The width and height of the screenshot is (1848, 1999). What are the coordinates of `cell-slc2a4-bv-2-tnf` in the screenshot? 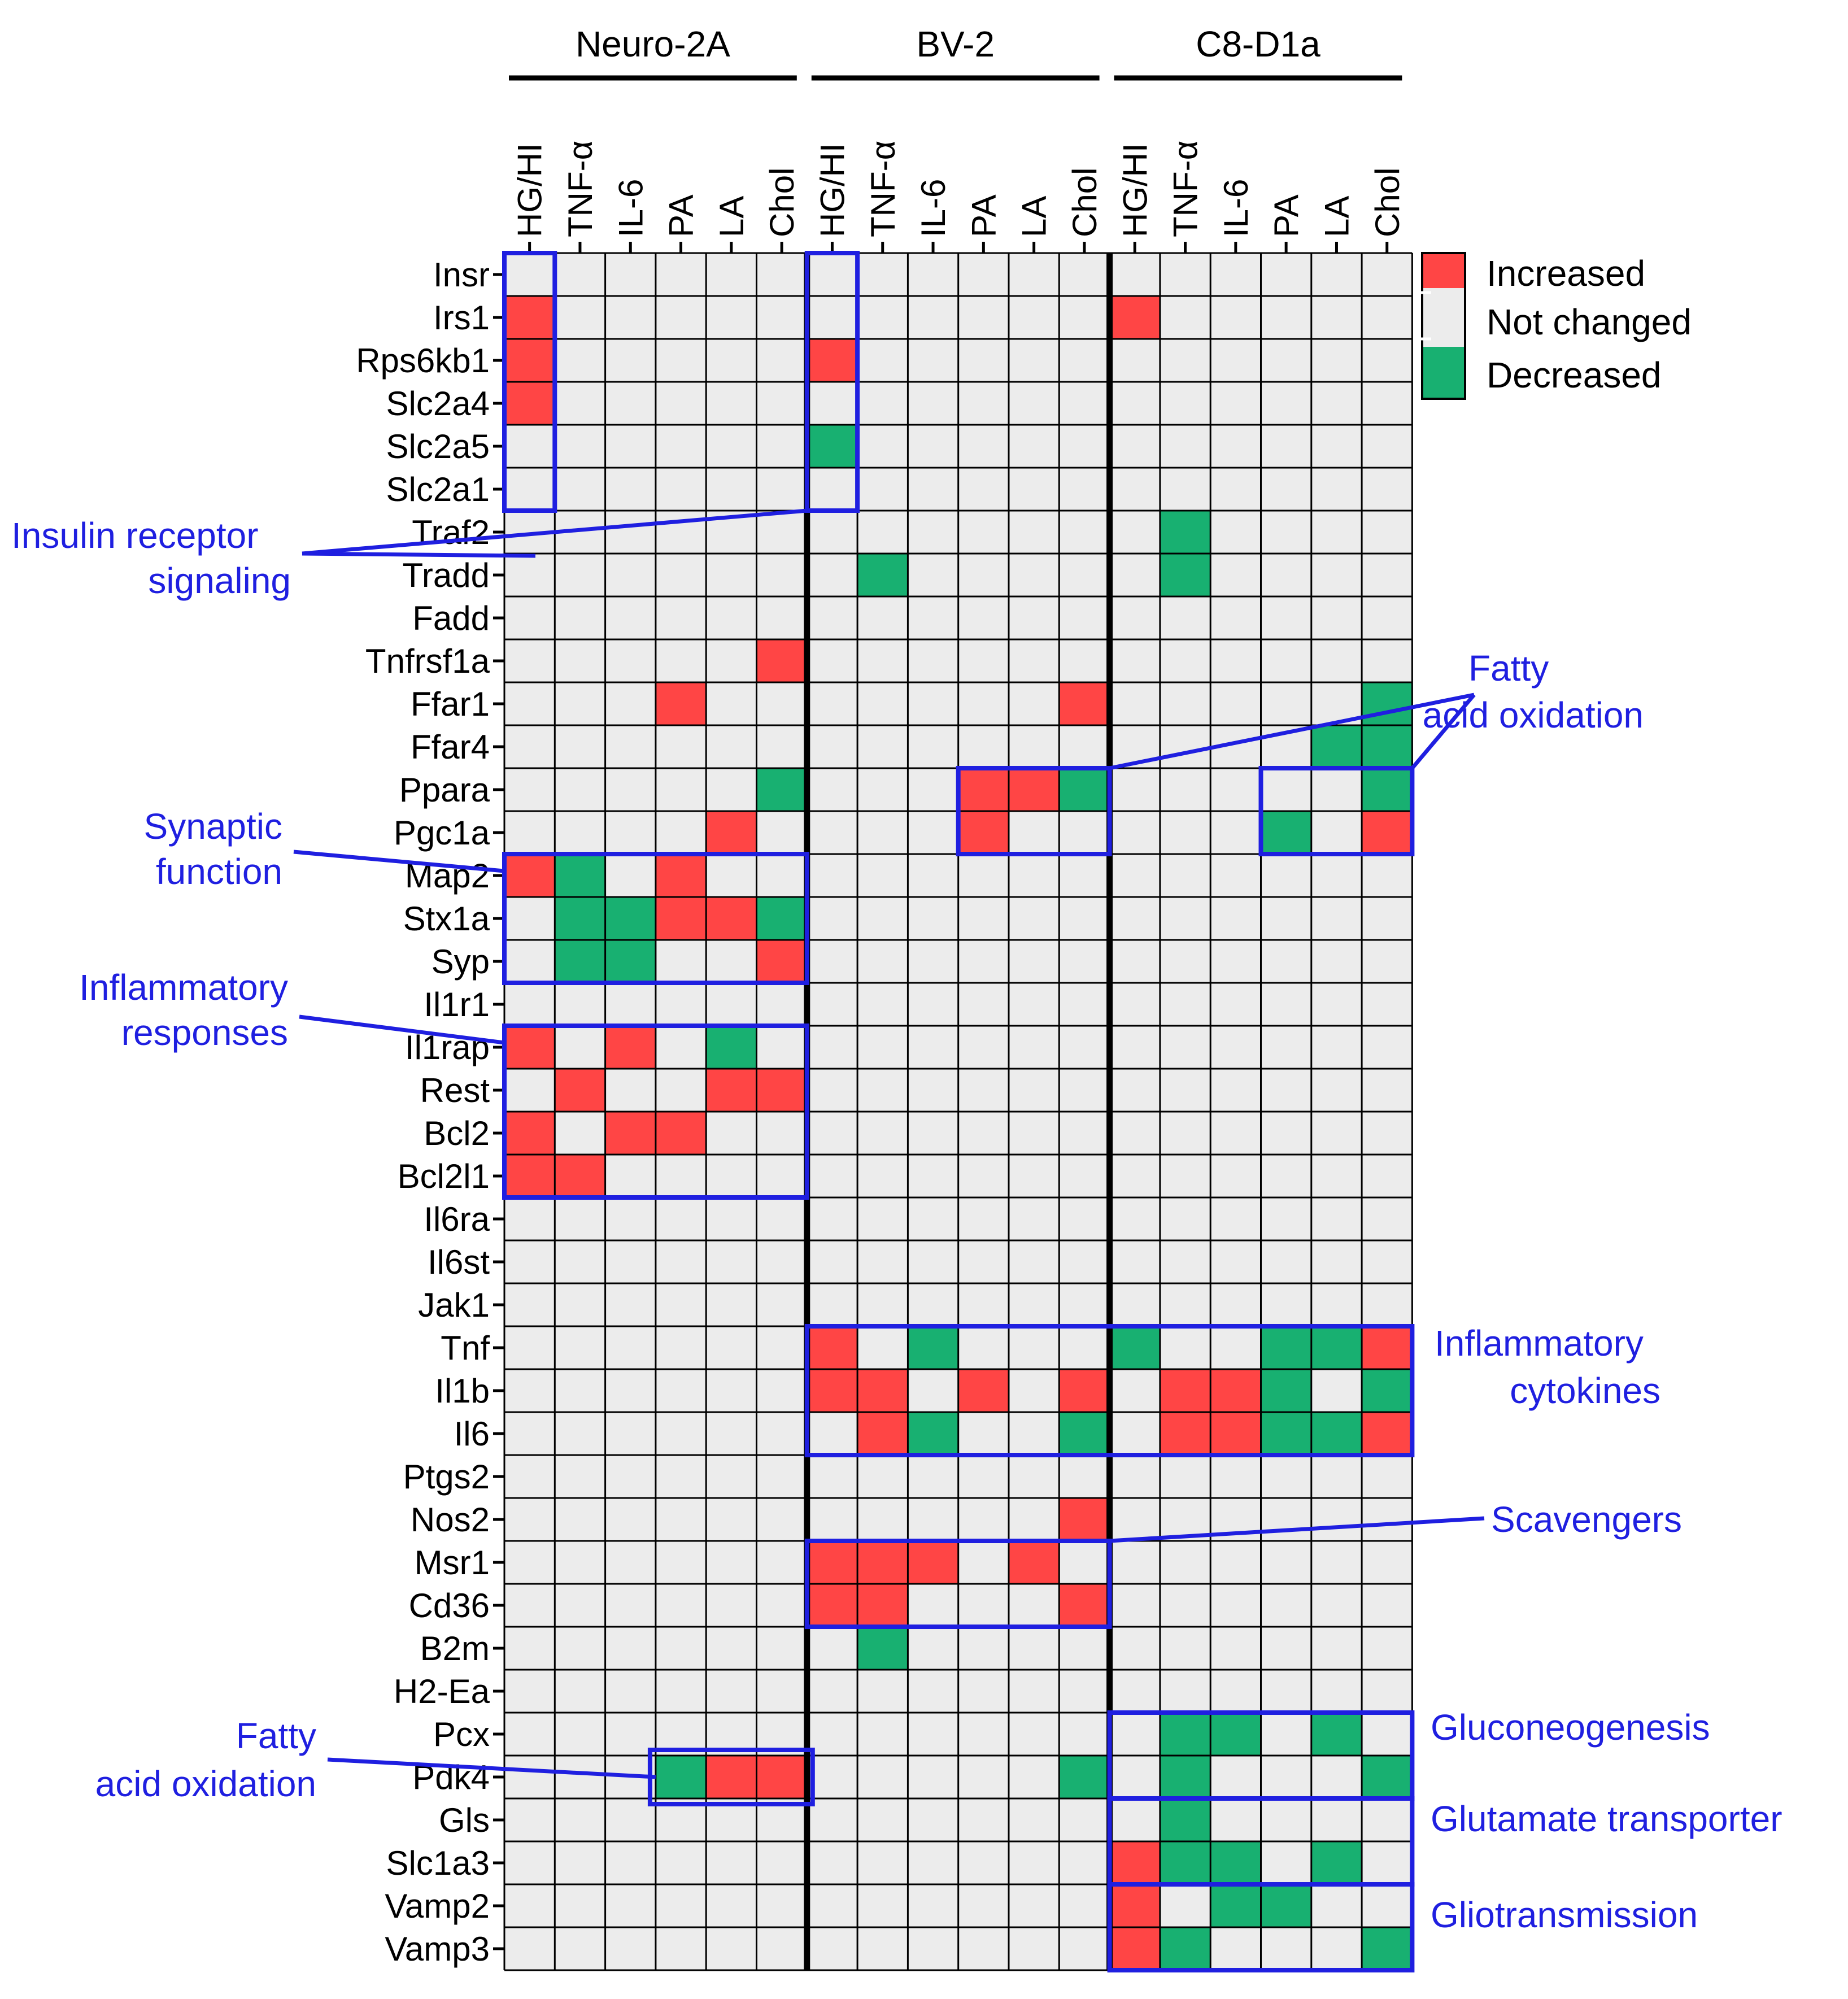 It's located at (882, 403).